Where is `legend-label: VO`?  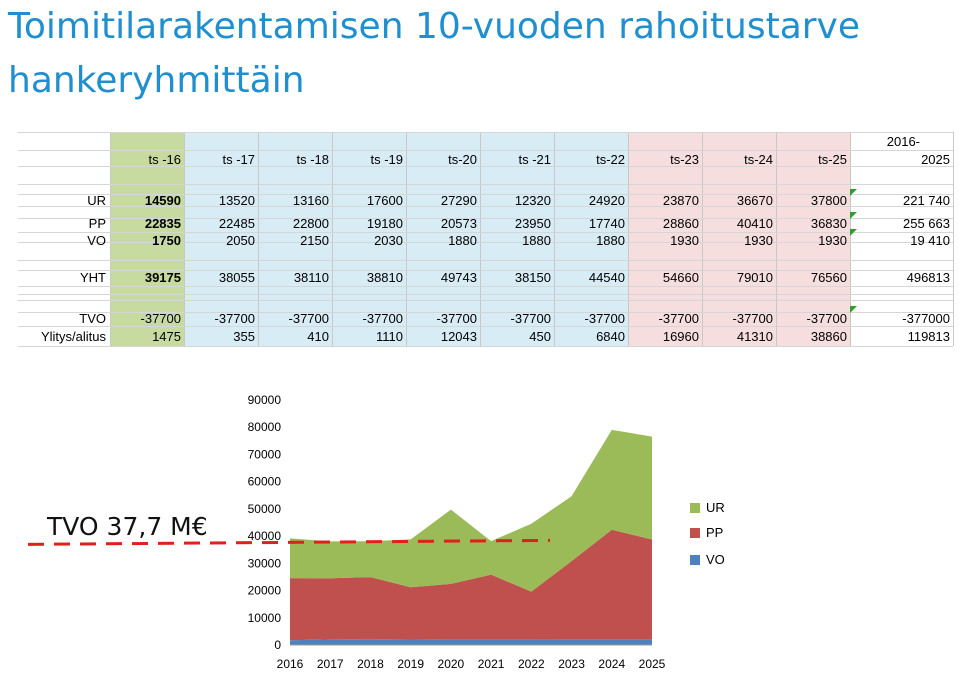 legend-label: VO is located at coordinates (715, 559).